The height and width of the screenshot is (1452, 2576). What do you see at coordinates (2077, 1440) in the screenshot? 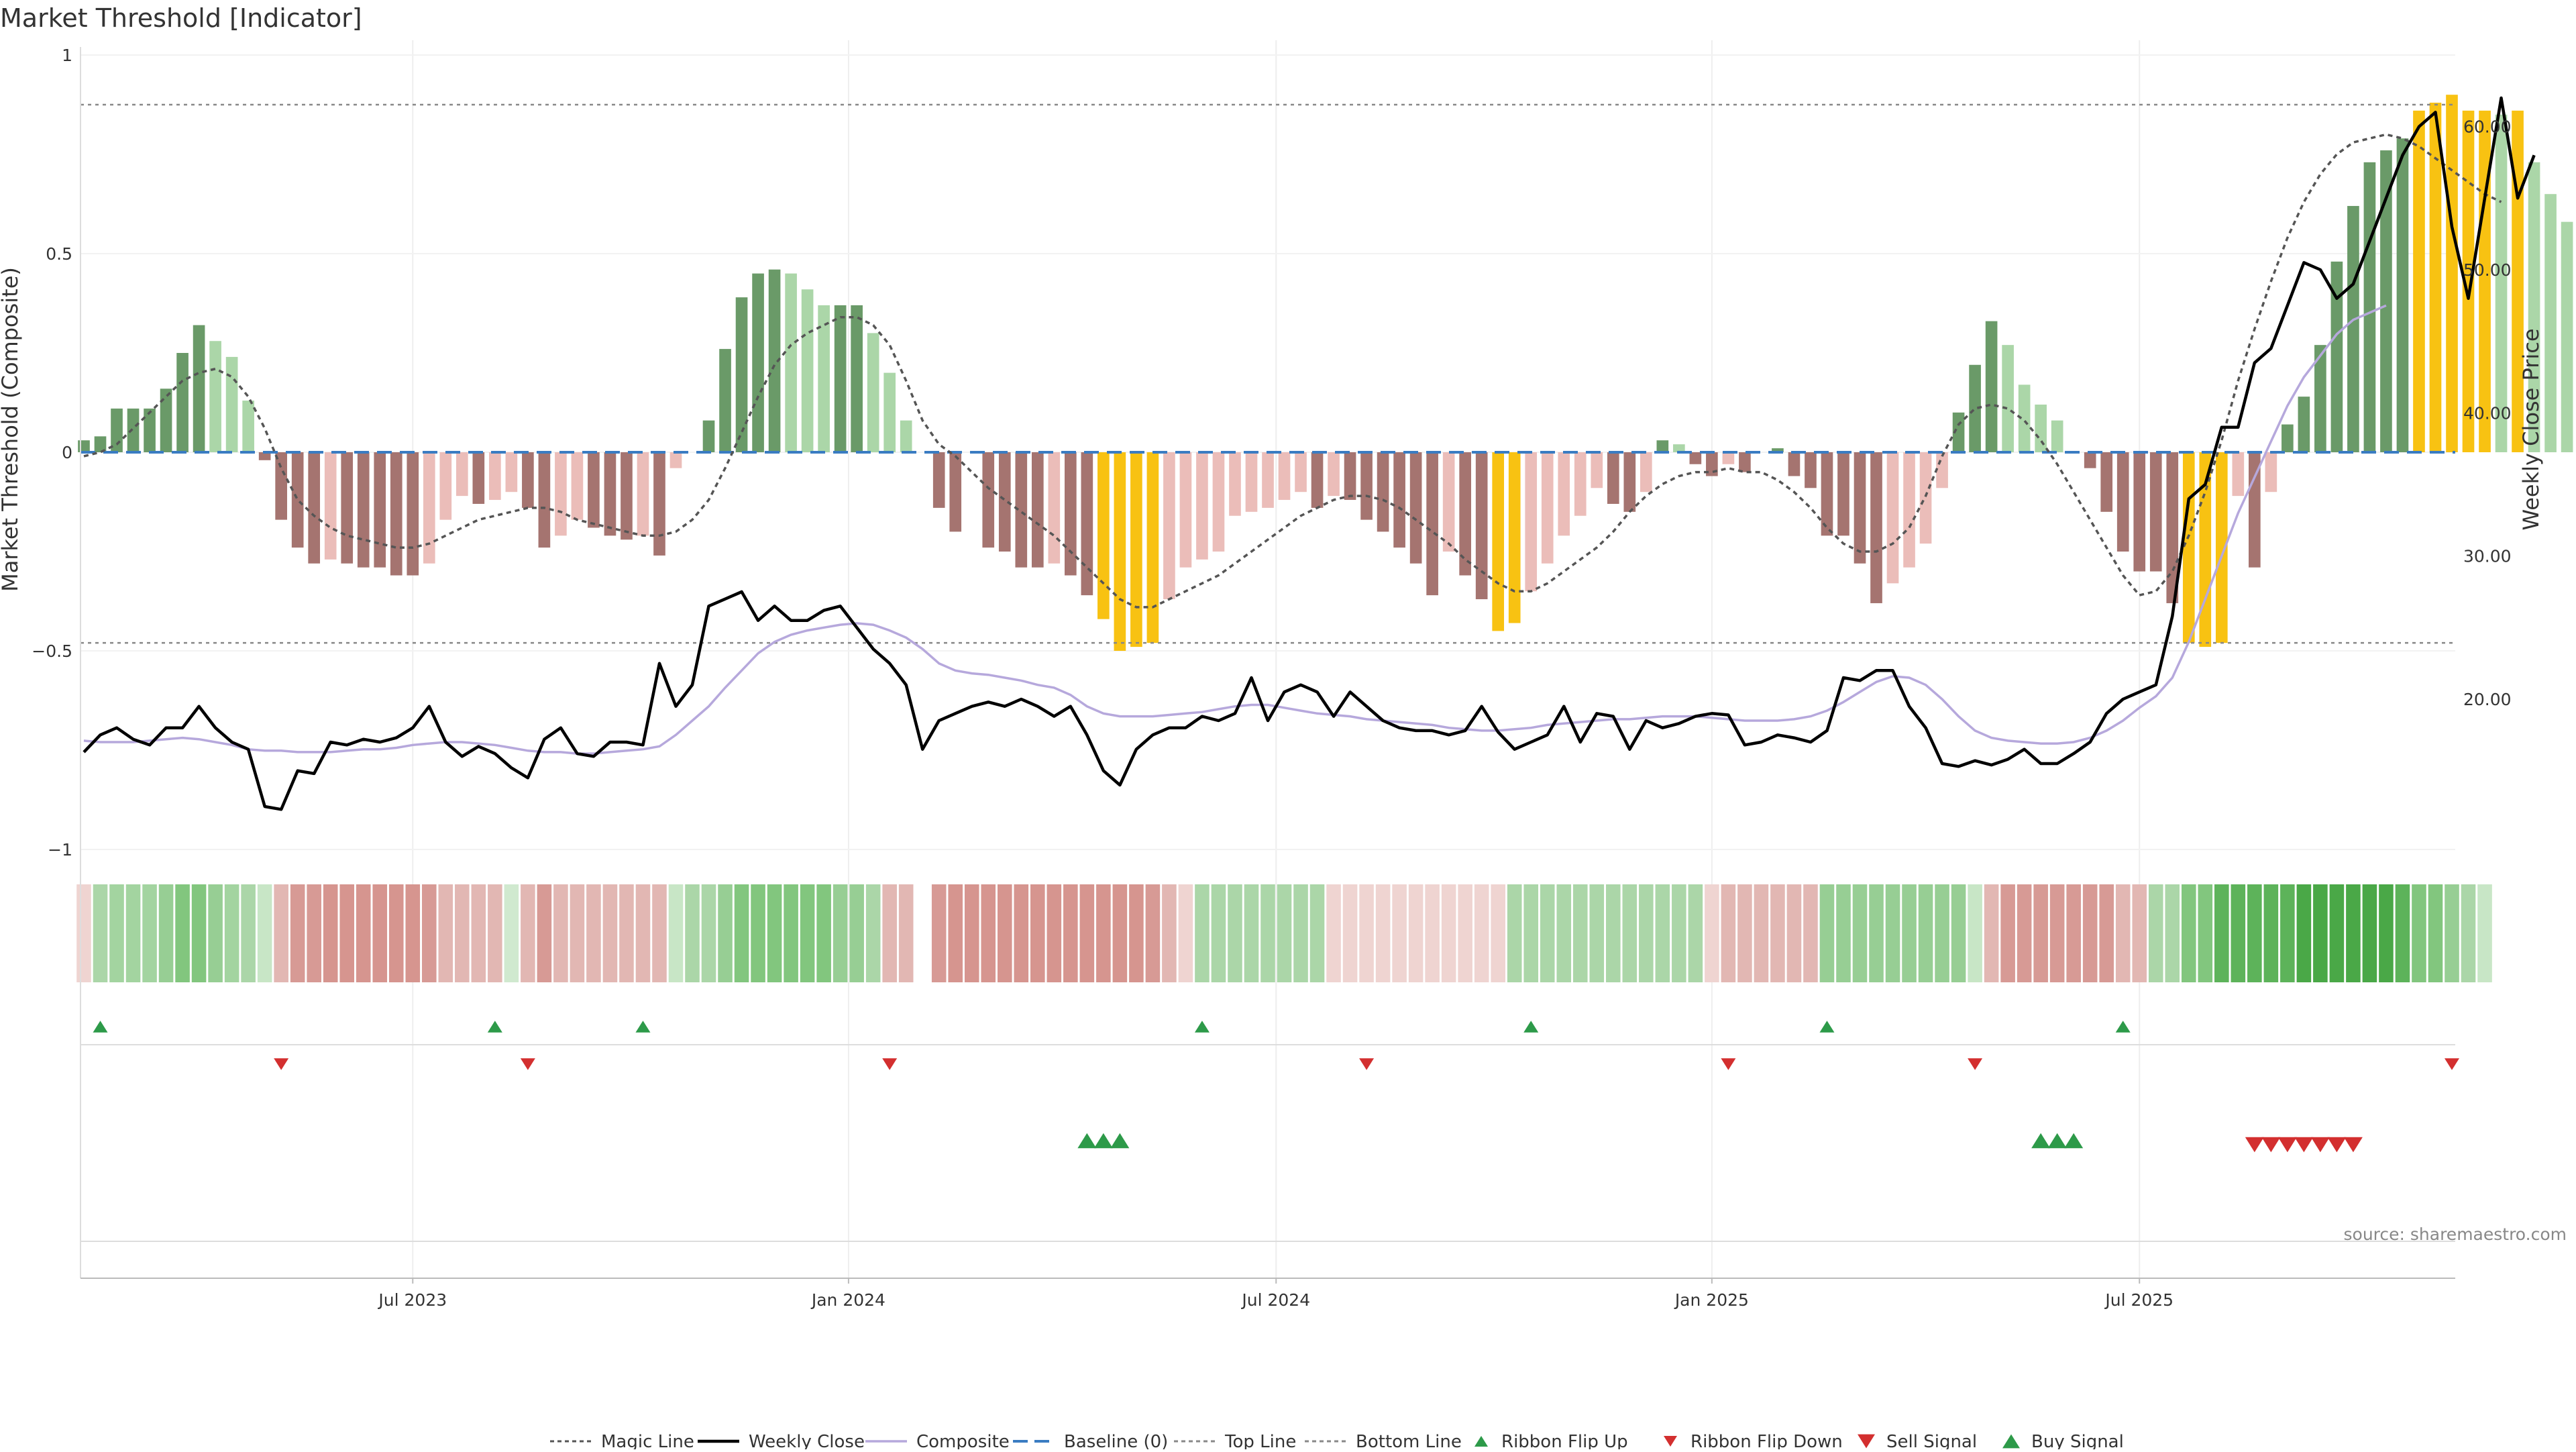
I see `legend-label: Buy Signal` at bounding box center [2077, 1440].